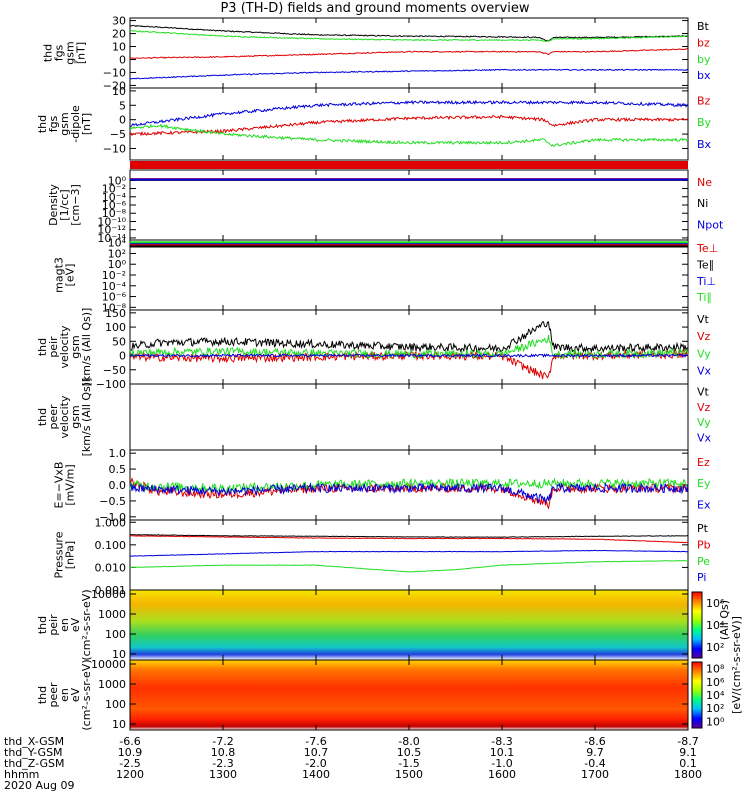  What do you see at coordinates (315, 763) in the screenshot?
I see `ephemeris-value: -2.0` at bounding box center [315, 763].